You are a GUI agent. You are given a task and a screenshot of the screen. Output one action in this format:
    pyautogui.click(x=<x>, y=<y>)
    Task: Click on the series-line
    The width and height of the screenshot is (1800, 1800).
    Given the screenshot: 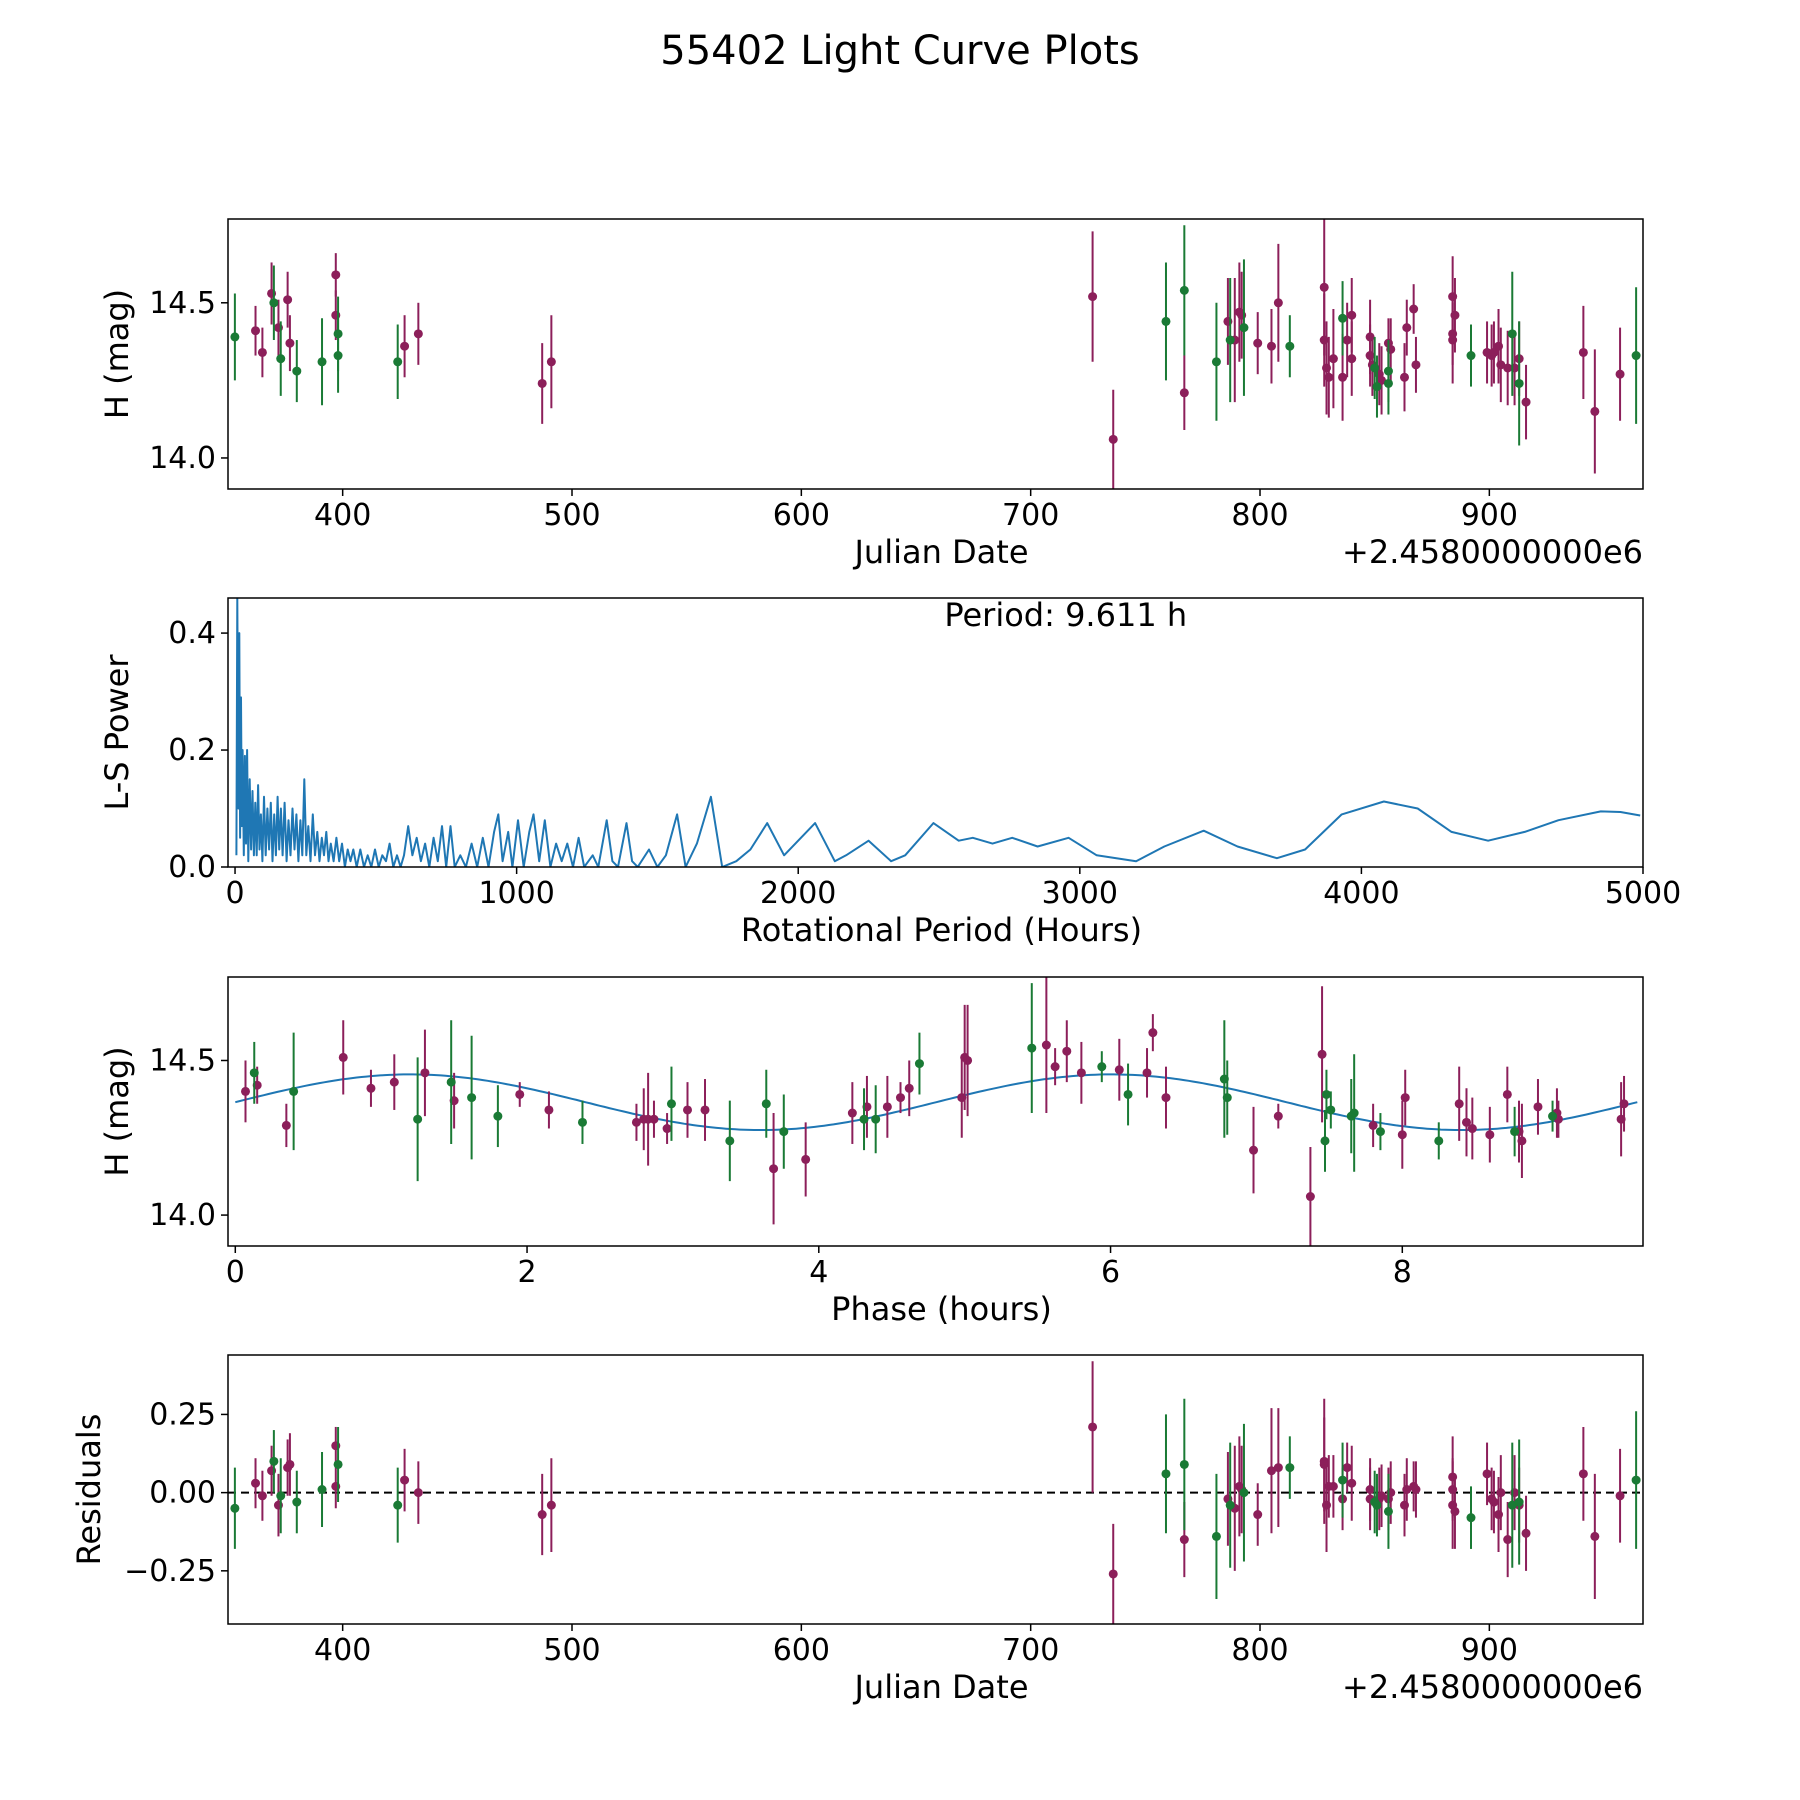 What is the action you would take?
    pyautogui.click(x=938, y=732)
    